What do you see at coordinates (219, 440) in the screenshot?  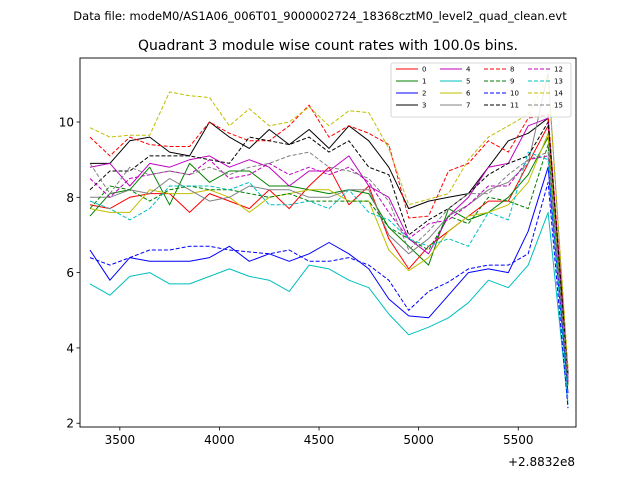 I see `x-tick-label: 4000` at bounding box center [219, 440].